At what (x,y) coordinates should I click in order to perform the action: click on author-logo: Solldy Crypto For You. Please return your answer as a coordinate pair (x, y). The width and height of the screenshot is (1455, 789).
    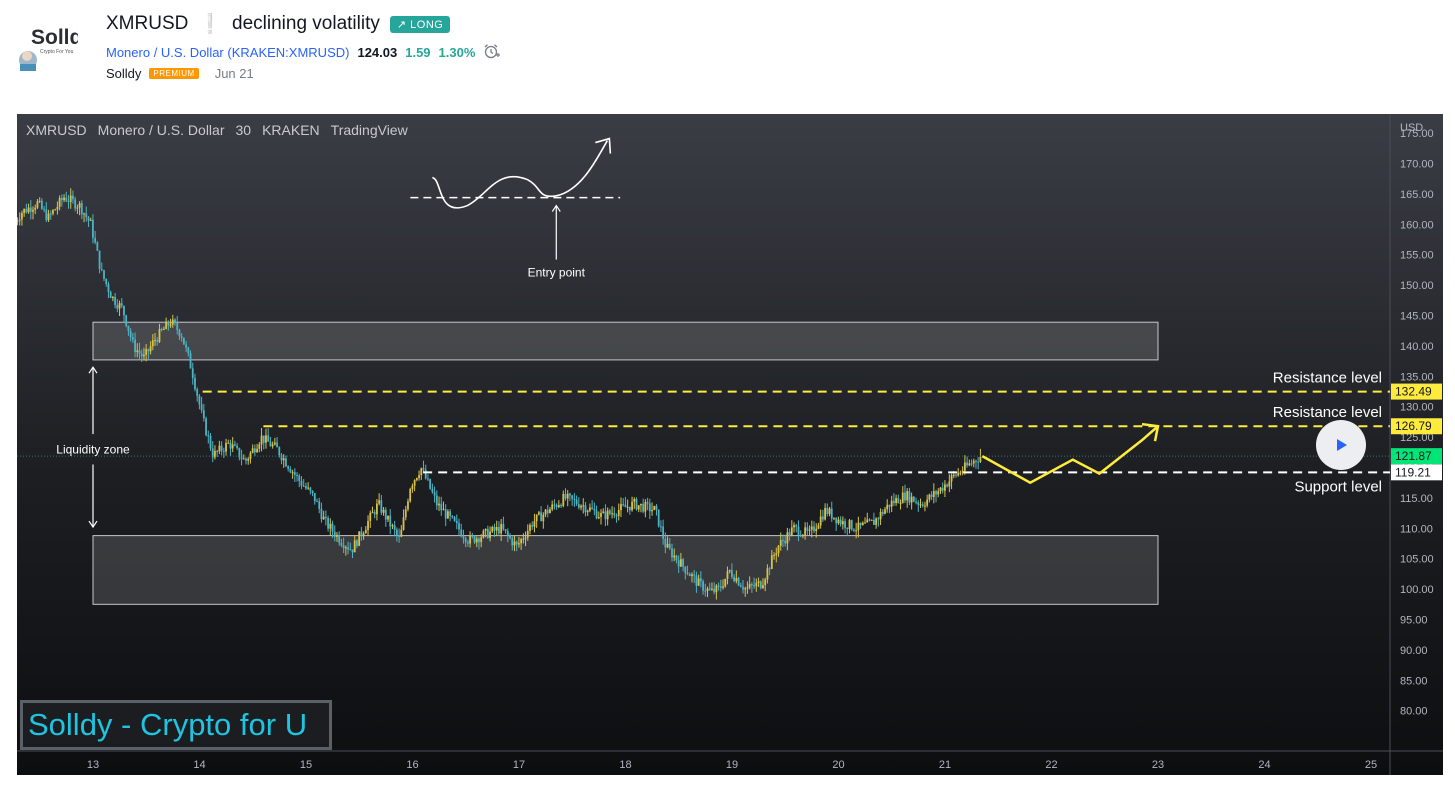
    Looking at the image, I should click on (55, 47).